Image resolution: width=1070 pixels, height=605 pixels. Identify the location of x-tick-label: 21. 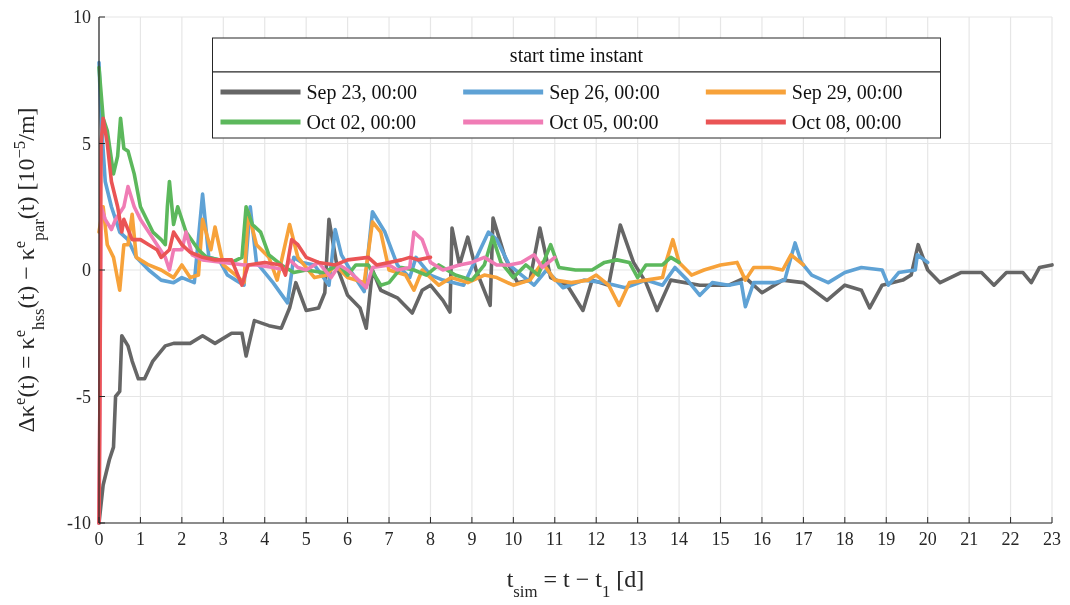
(969, 539).